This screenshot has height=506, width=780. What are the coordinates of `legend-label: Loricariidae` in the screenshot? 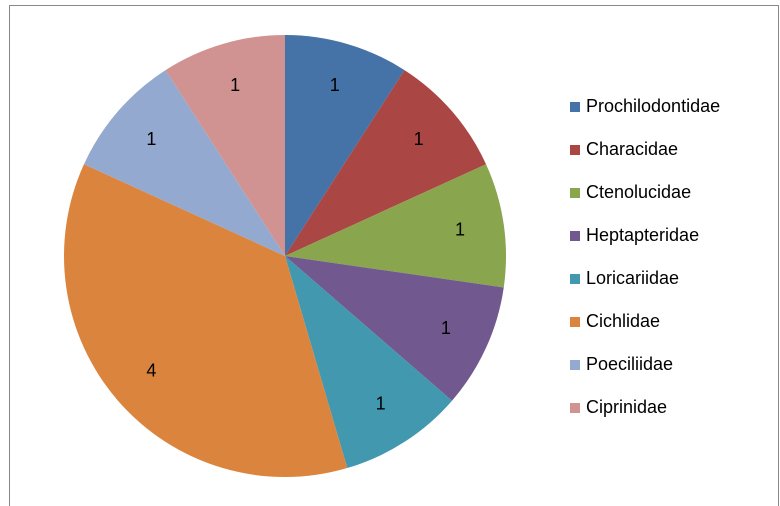 It's located at (632, 278).